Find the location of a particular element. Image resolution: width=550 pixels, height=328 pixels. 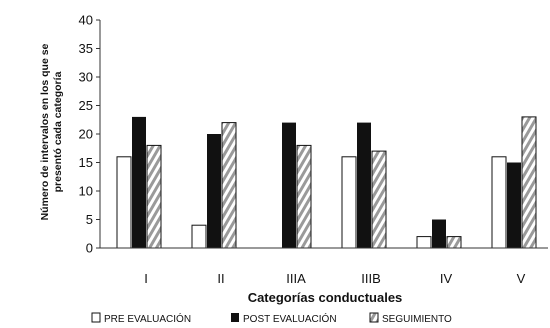

legend-label: POST EVALUACIÓN is located at coordinates (290, 318).